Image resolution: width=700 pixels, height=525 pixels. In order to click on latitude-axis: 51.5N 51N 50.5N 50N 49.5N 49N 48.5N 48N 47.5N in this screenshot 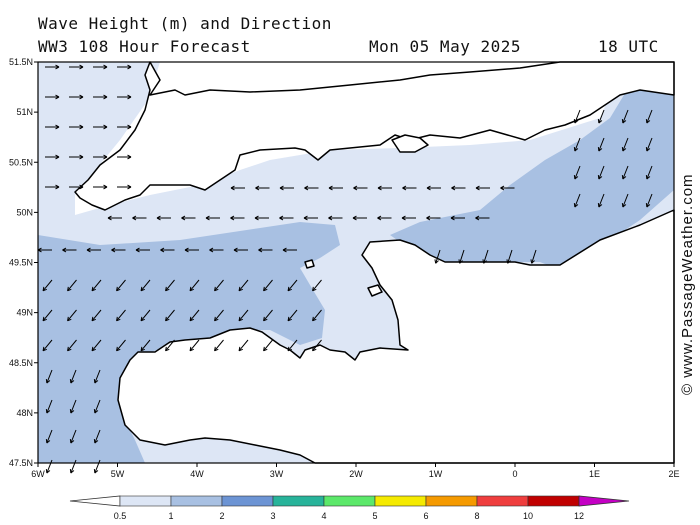, I will do `click(23, 262)`.